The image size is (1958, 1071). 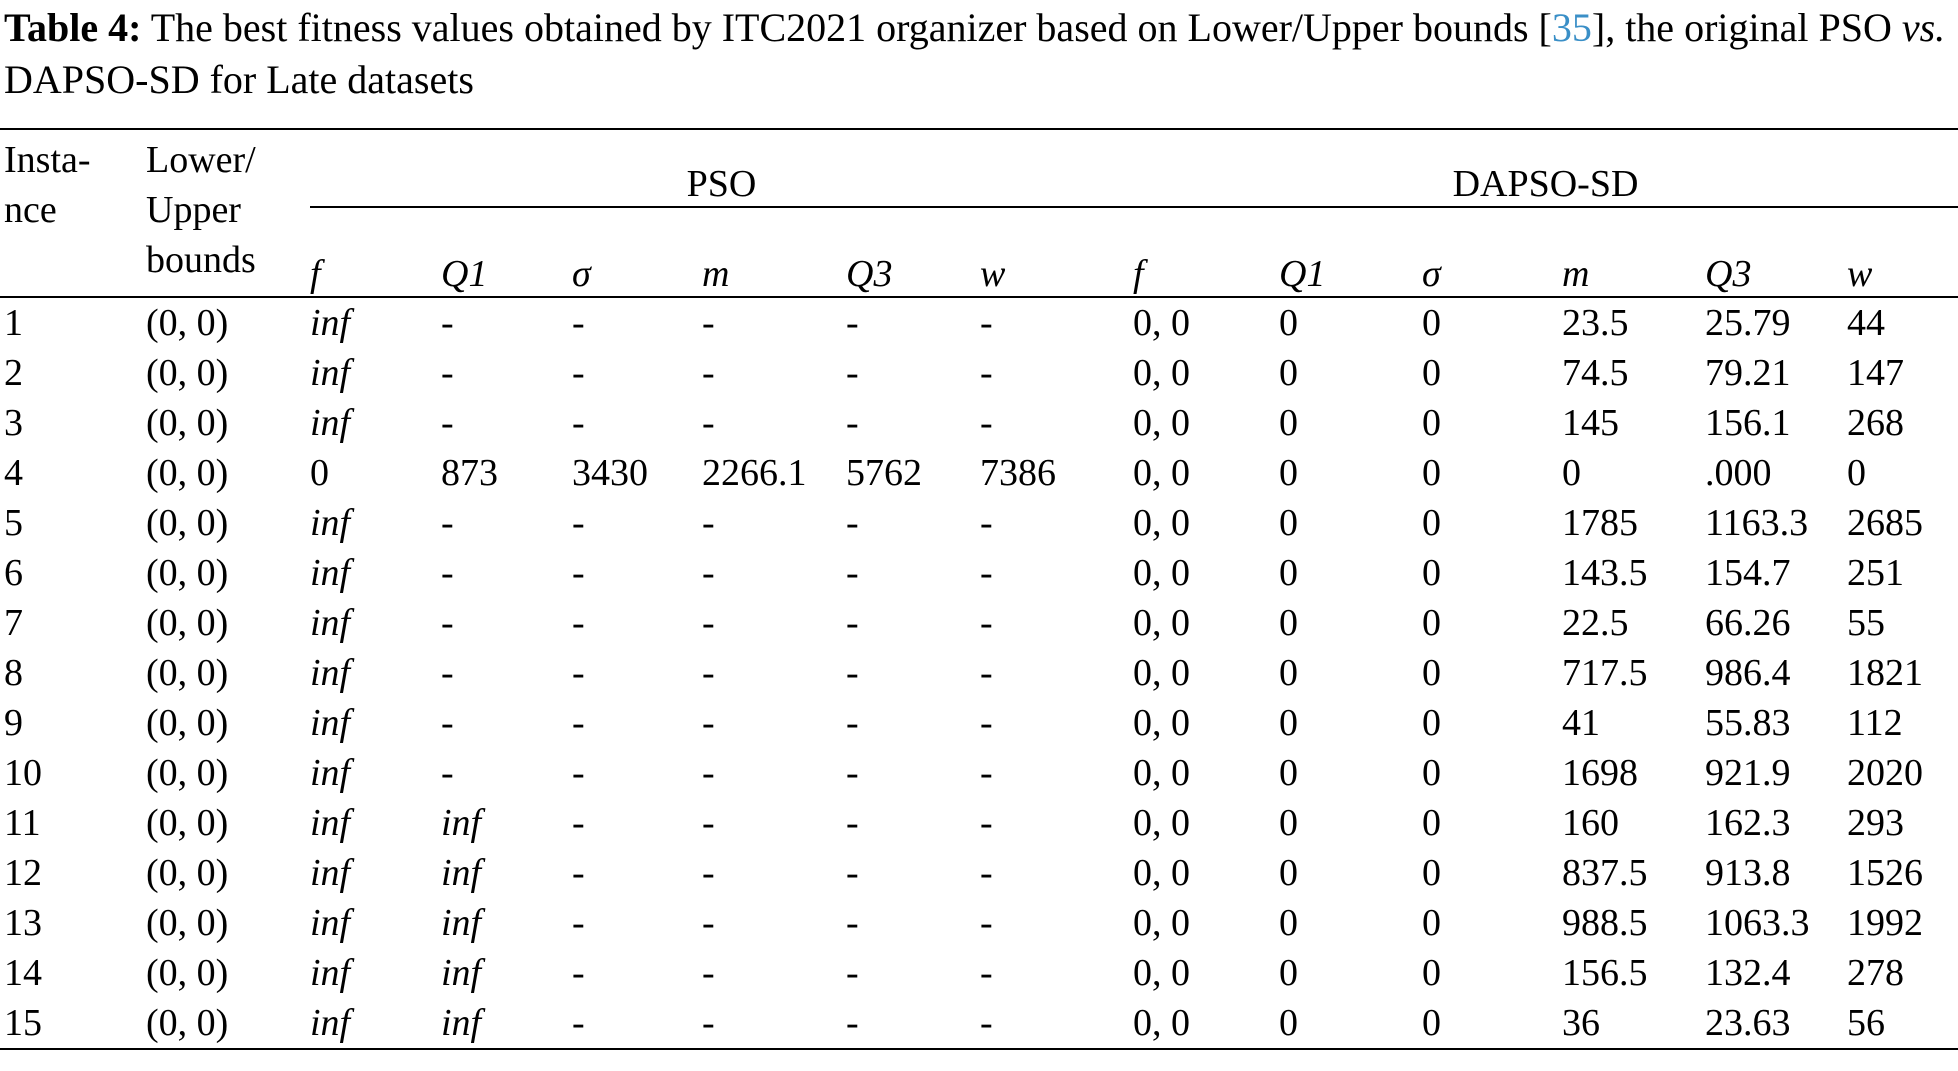 I want to click on cell-pso-q1: 873, so click(x=469, y=473).